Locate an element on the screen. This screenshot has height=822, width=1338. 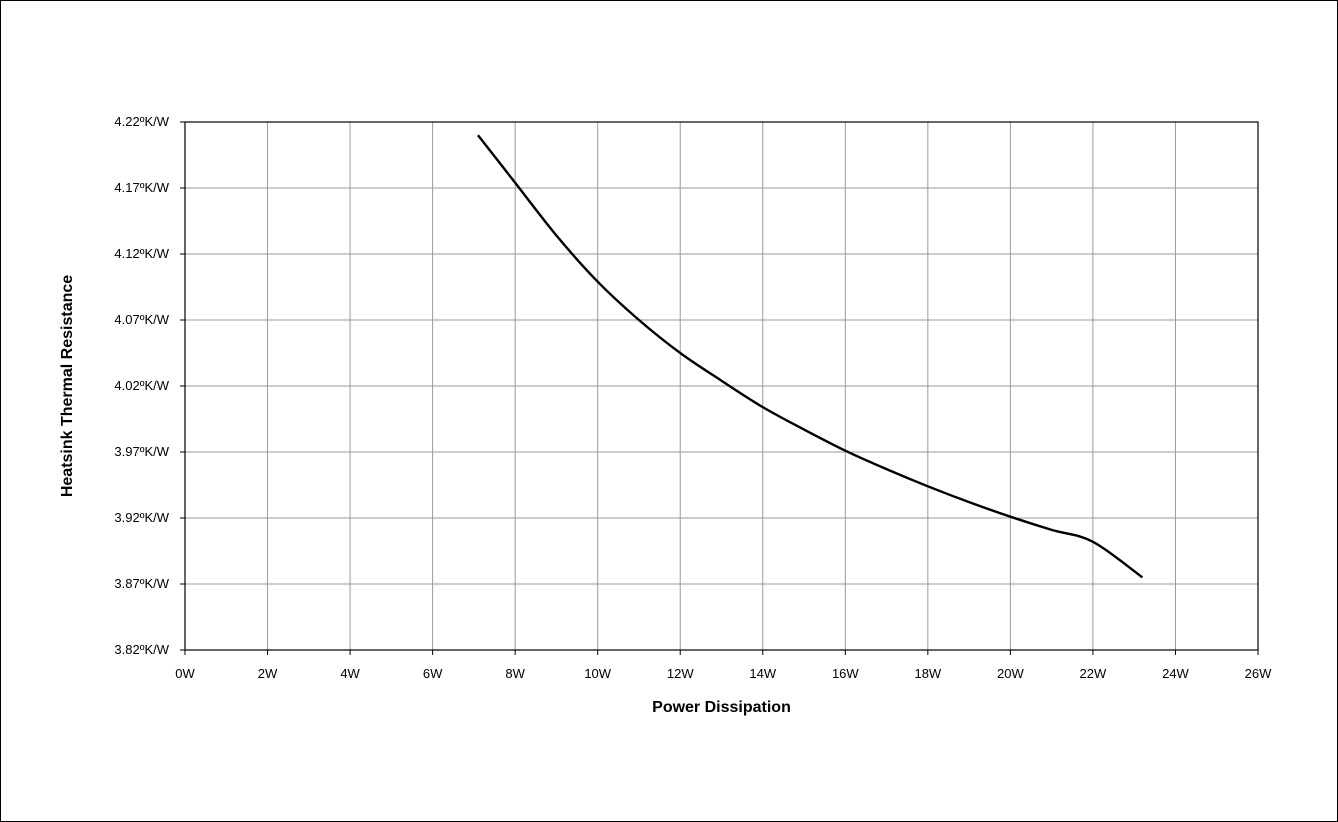
y-tick-label: 3.97ºK/W is located at coordinates (141, 451).